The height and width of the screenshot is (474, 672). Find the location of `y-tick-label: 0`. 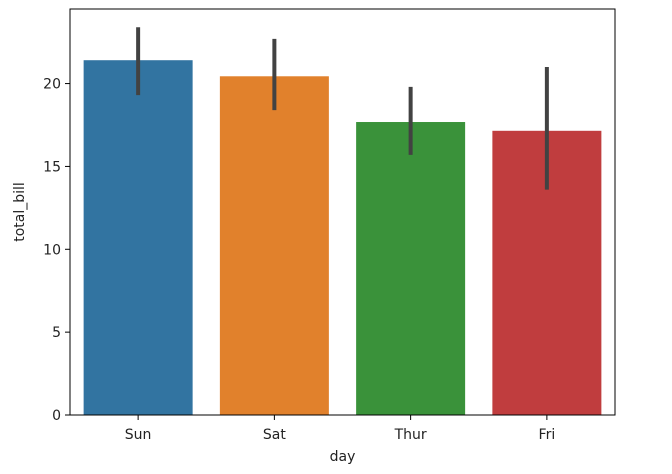

y-tick-label: 0 is located at coordinates (56, 416).